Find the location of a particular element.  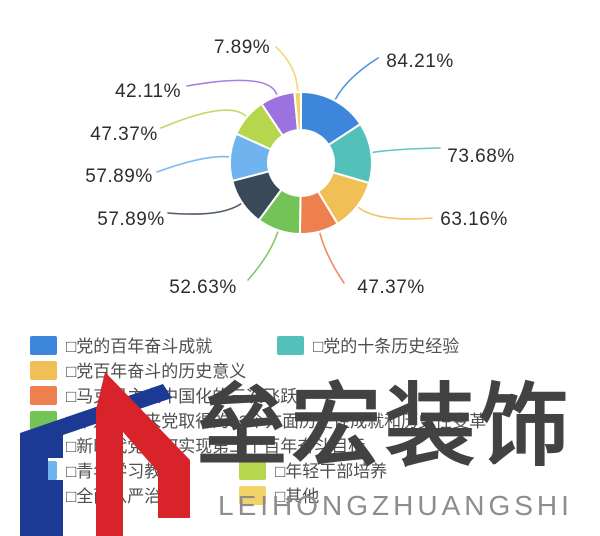

legend-item: □党的十条历史经验 is located at coordinates (368, 346).